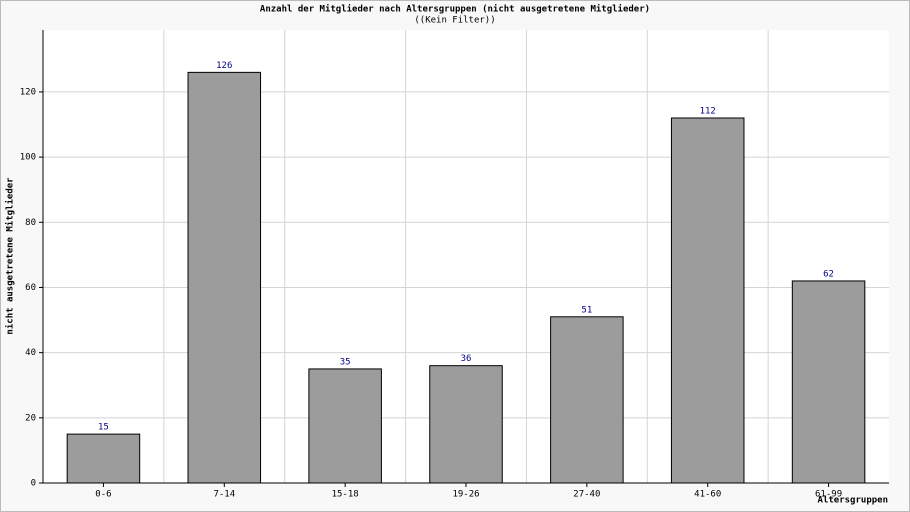 The width and height of the screenshot is (910, 512). What do you see at coordinates (828, 274) in the screenshot?
I see `data-label: 62` at bounding box center [828, 274].